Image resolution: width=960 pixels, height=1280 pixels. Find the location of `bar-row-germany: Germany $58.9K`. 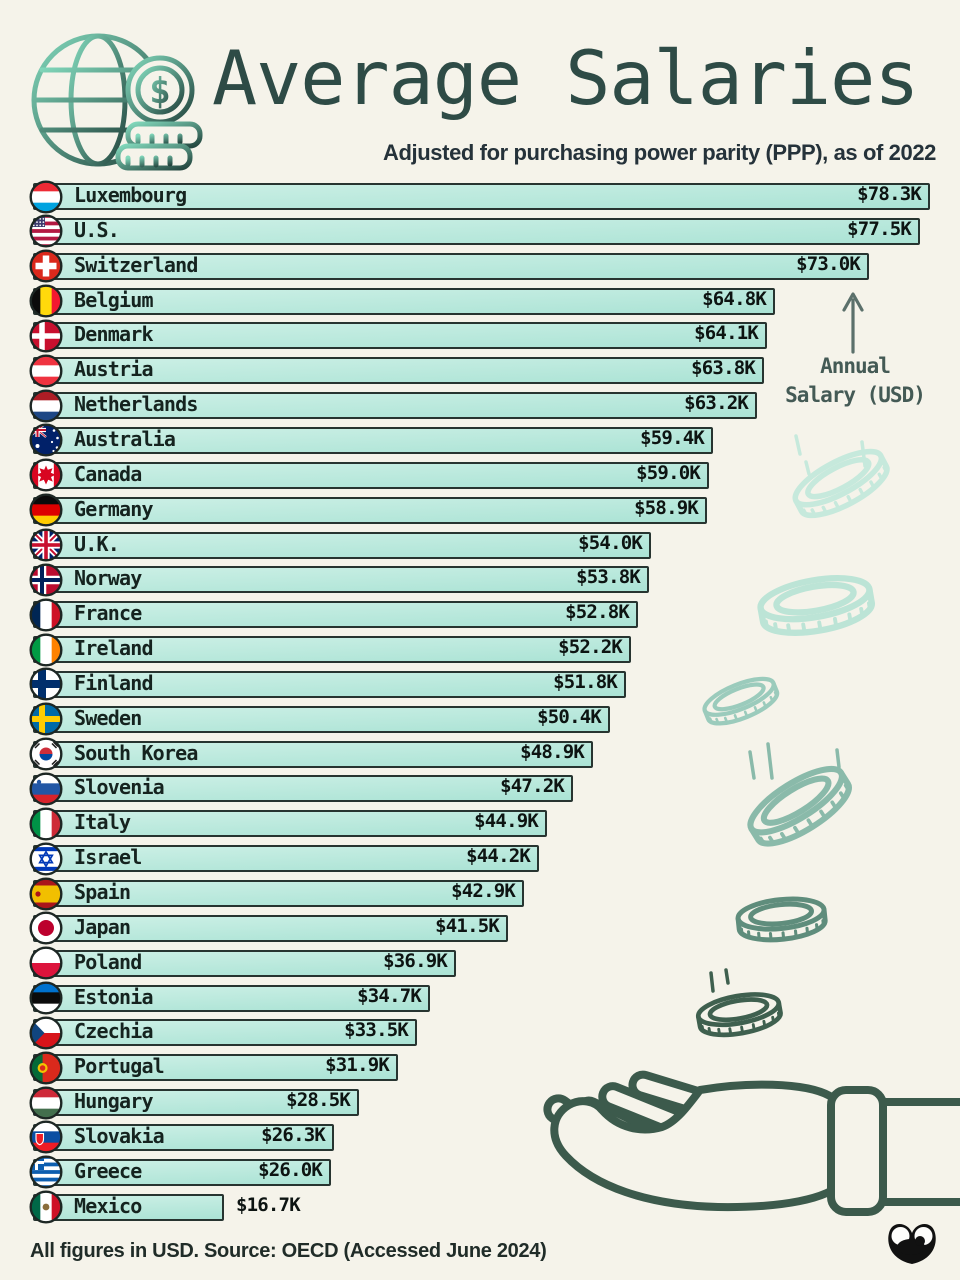

bar-row-germany: Germany $58.9K is located at coordinates (480, 512).